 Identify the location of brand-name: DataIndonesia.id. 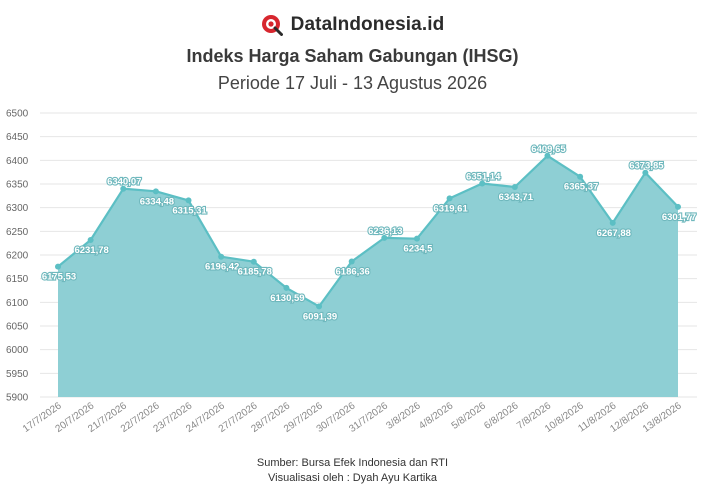
(367, 24).